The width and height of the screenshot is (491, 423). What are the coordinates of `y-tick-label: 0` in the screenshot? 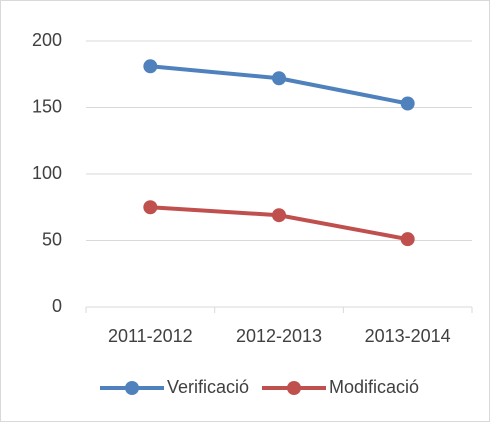 It's located at (57, 306).